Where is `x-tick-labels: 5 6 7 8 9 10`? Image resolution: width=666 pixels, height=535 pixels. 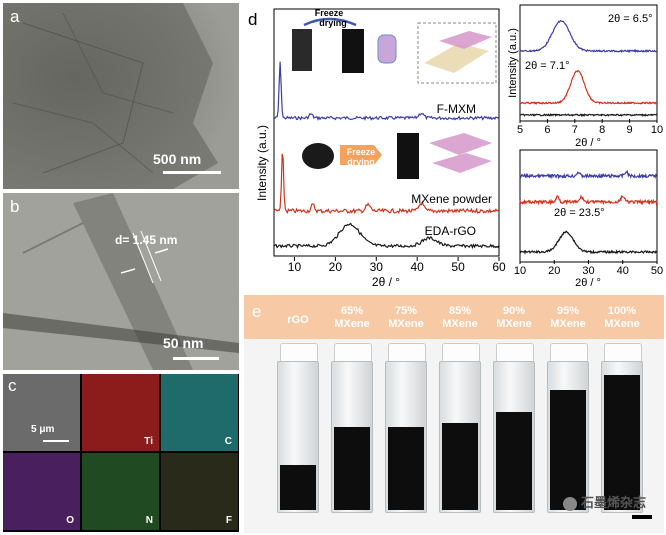 x-tick-labels: 5 6 7 8 9 10 is located at coordinates (590, 127).